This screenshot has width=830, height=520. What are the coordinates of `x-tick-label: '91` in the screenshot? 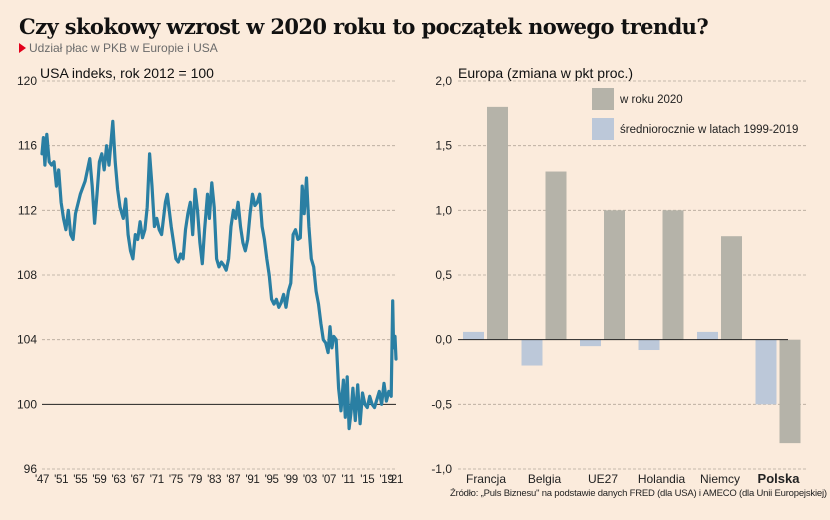 It's located at (252, 480).